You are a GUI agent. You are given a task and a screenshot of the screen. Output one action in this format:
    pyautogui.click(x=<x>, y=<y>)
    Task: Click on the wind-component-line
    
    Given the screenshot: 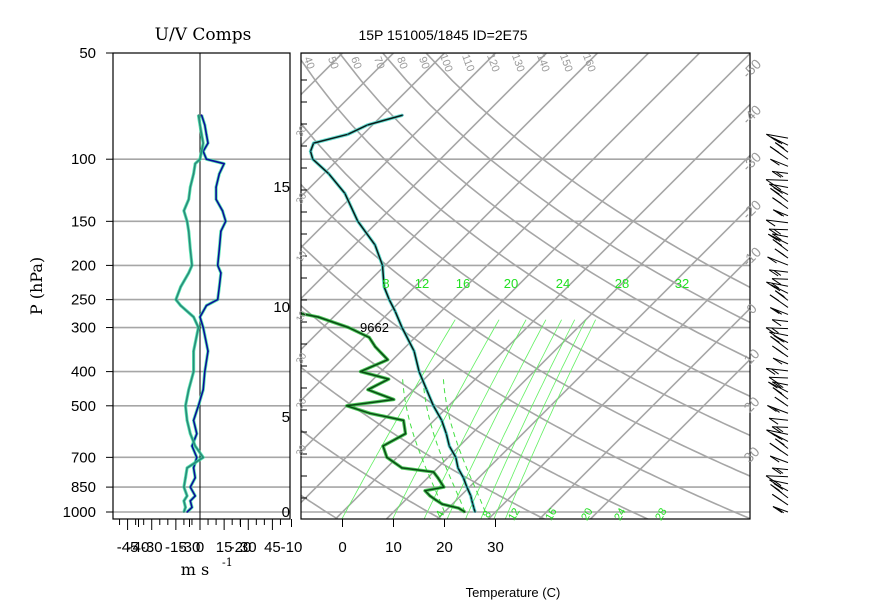 What is the action you would take?
    pyautogui.click(x=189, y=313)
    